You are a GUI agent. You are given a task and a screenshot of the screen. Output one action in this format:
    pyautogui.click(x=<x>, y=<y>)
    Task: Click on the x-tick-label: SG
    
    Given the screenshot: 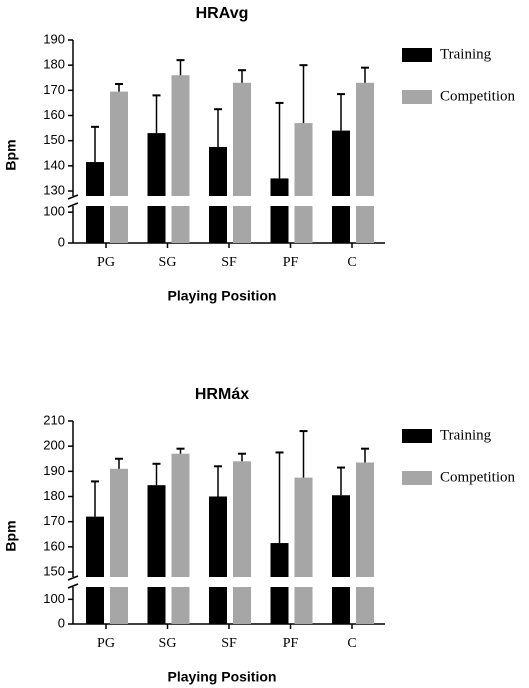 What is the action you would take?
    pyautogui.click(x=168, y=643)
    